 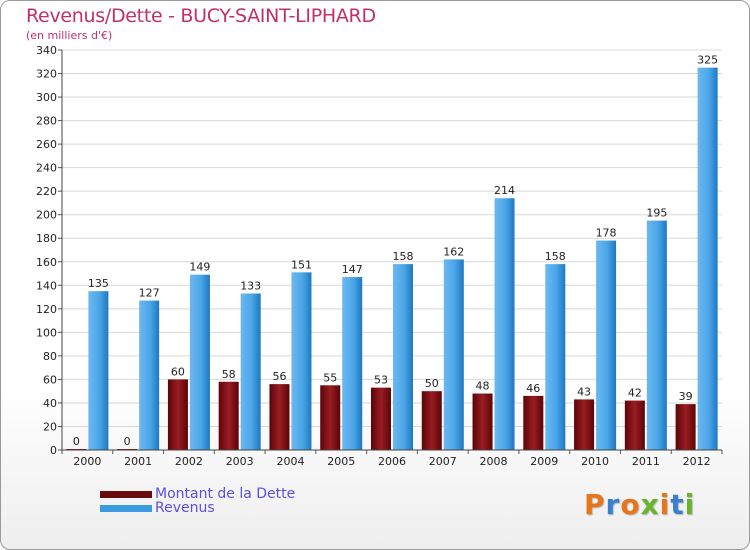 I want to click on bar-debt-2005, so click(x=330, y=417).